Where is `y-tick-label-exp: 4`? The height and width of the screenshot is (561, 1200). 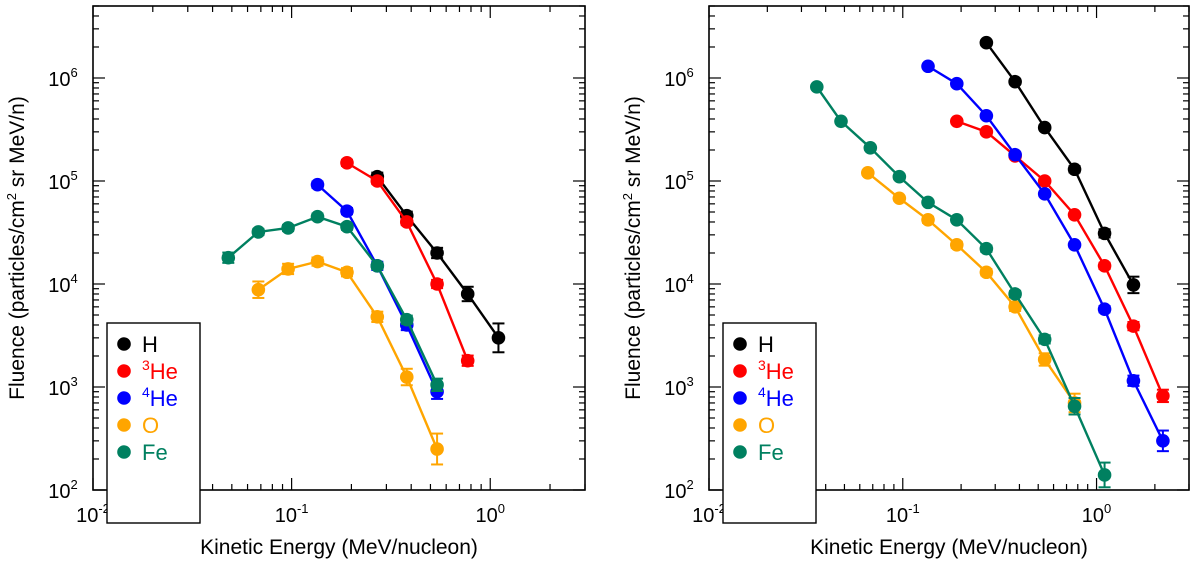 y-tick-label-exp: 4 is located at coordinates (74, 278).